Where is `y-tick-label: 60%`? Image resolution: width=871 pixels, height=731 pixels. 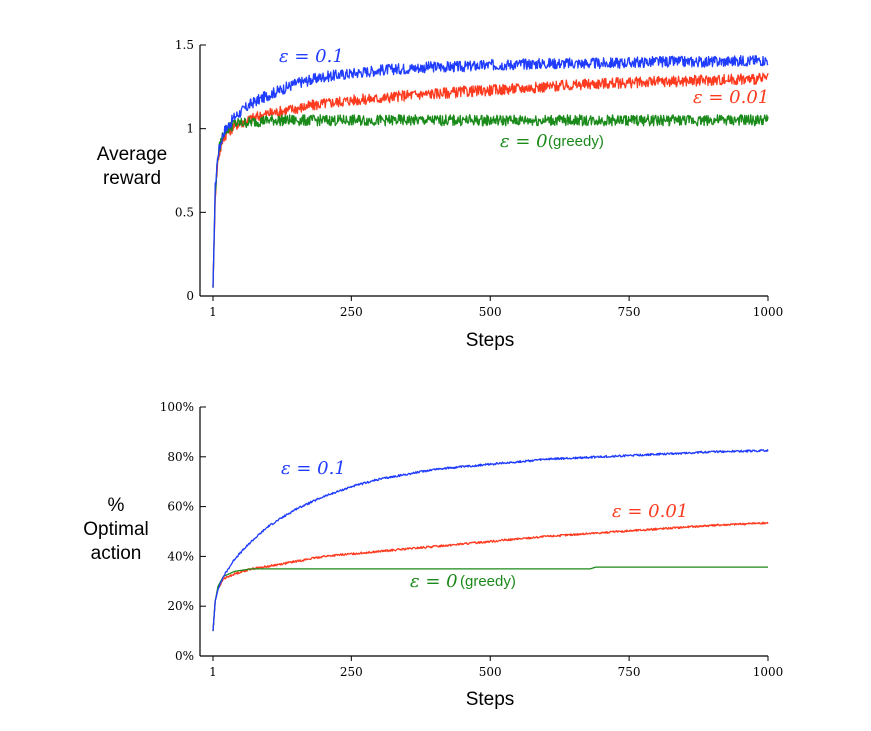
y-tick-label: 60% is located at coordinates (180, 507).